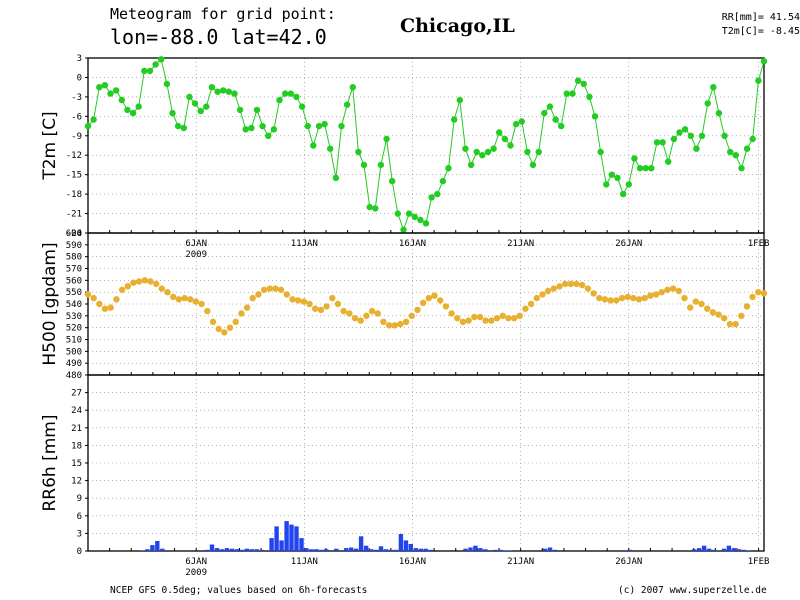  What do you see at coordinates (74, 317) in the screenshot?
I see `y-tick-label: 530` at bounding box center [74, 317].